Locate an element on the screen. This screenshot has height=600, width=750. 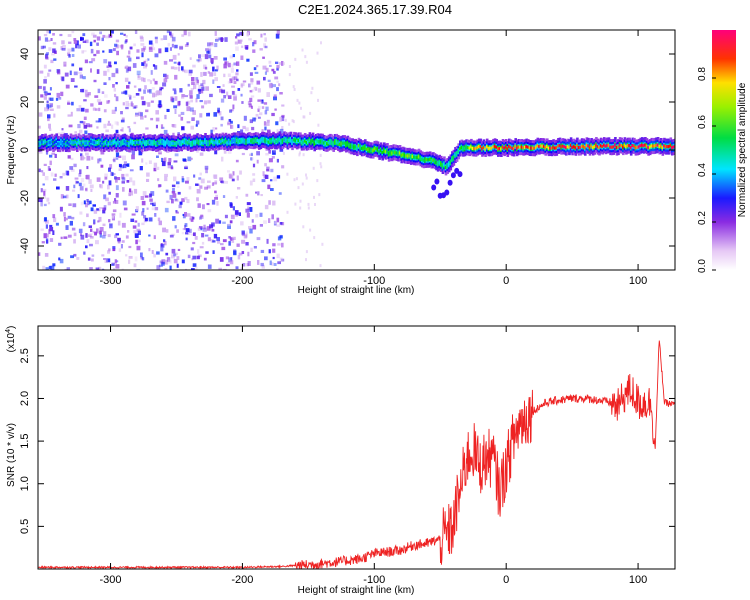
ridge-tail is located at coordinates (447, 192).